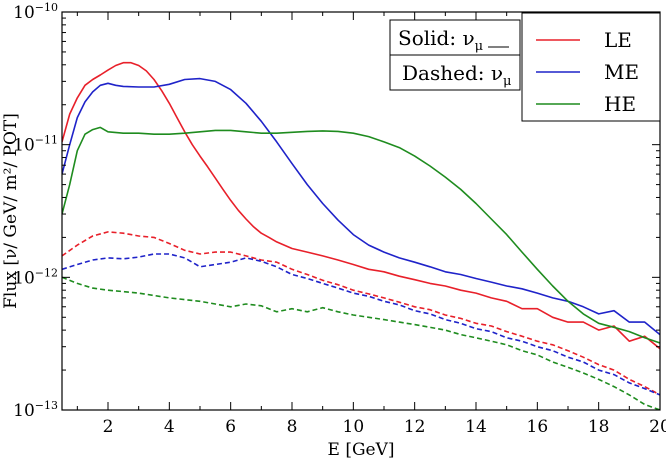  What do you see at coordinates (169, 427) in the screenshot?
I see `x-tick-label: 4` at bounding box center [169, 427].